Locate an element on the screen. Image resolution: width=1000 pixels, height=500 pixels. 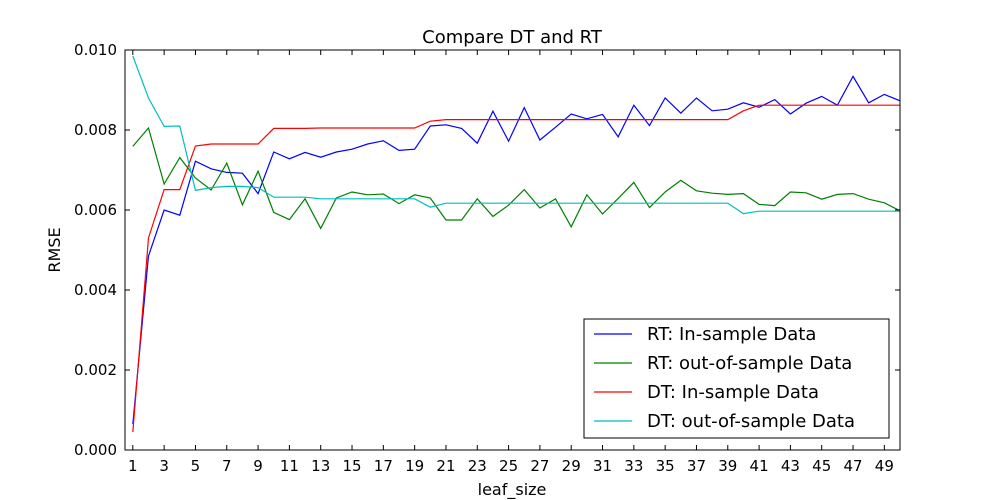
x-tick-label: 13 is located at coordinates (320, 466).